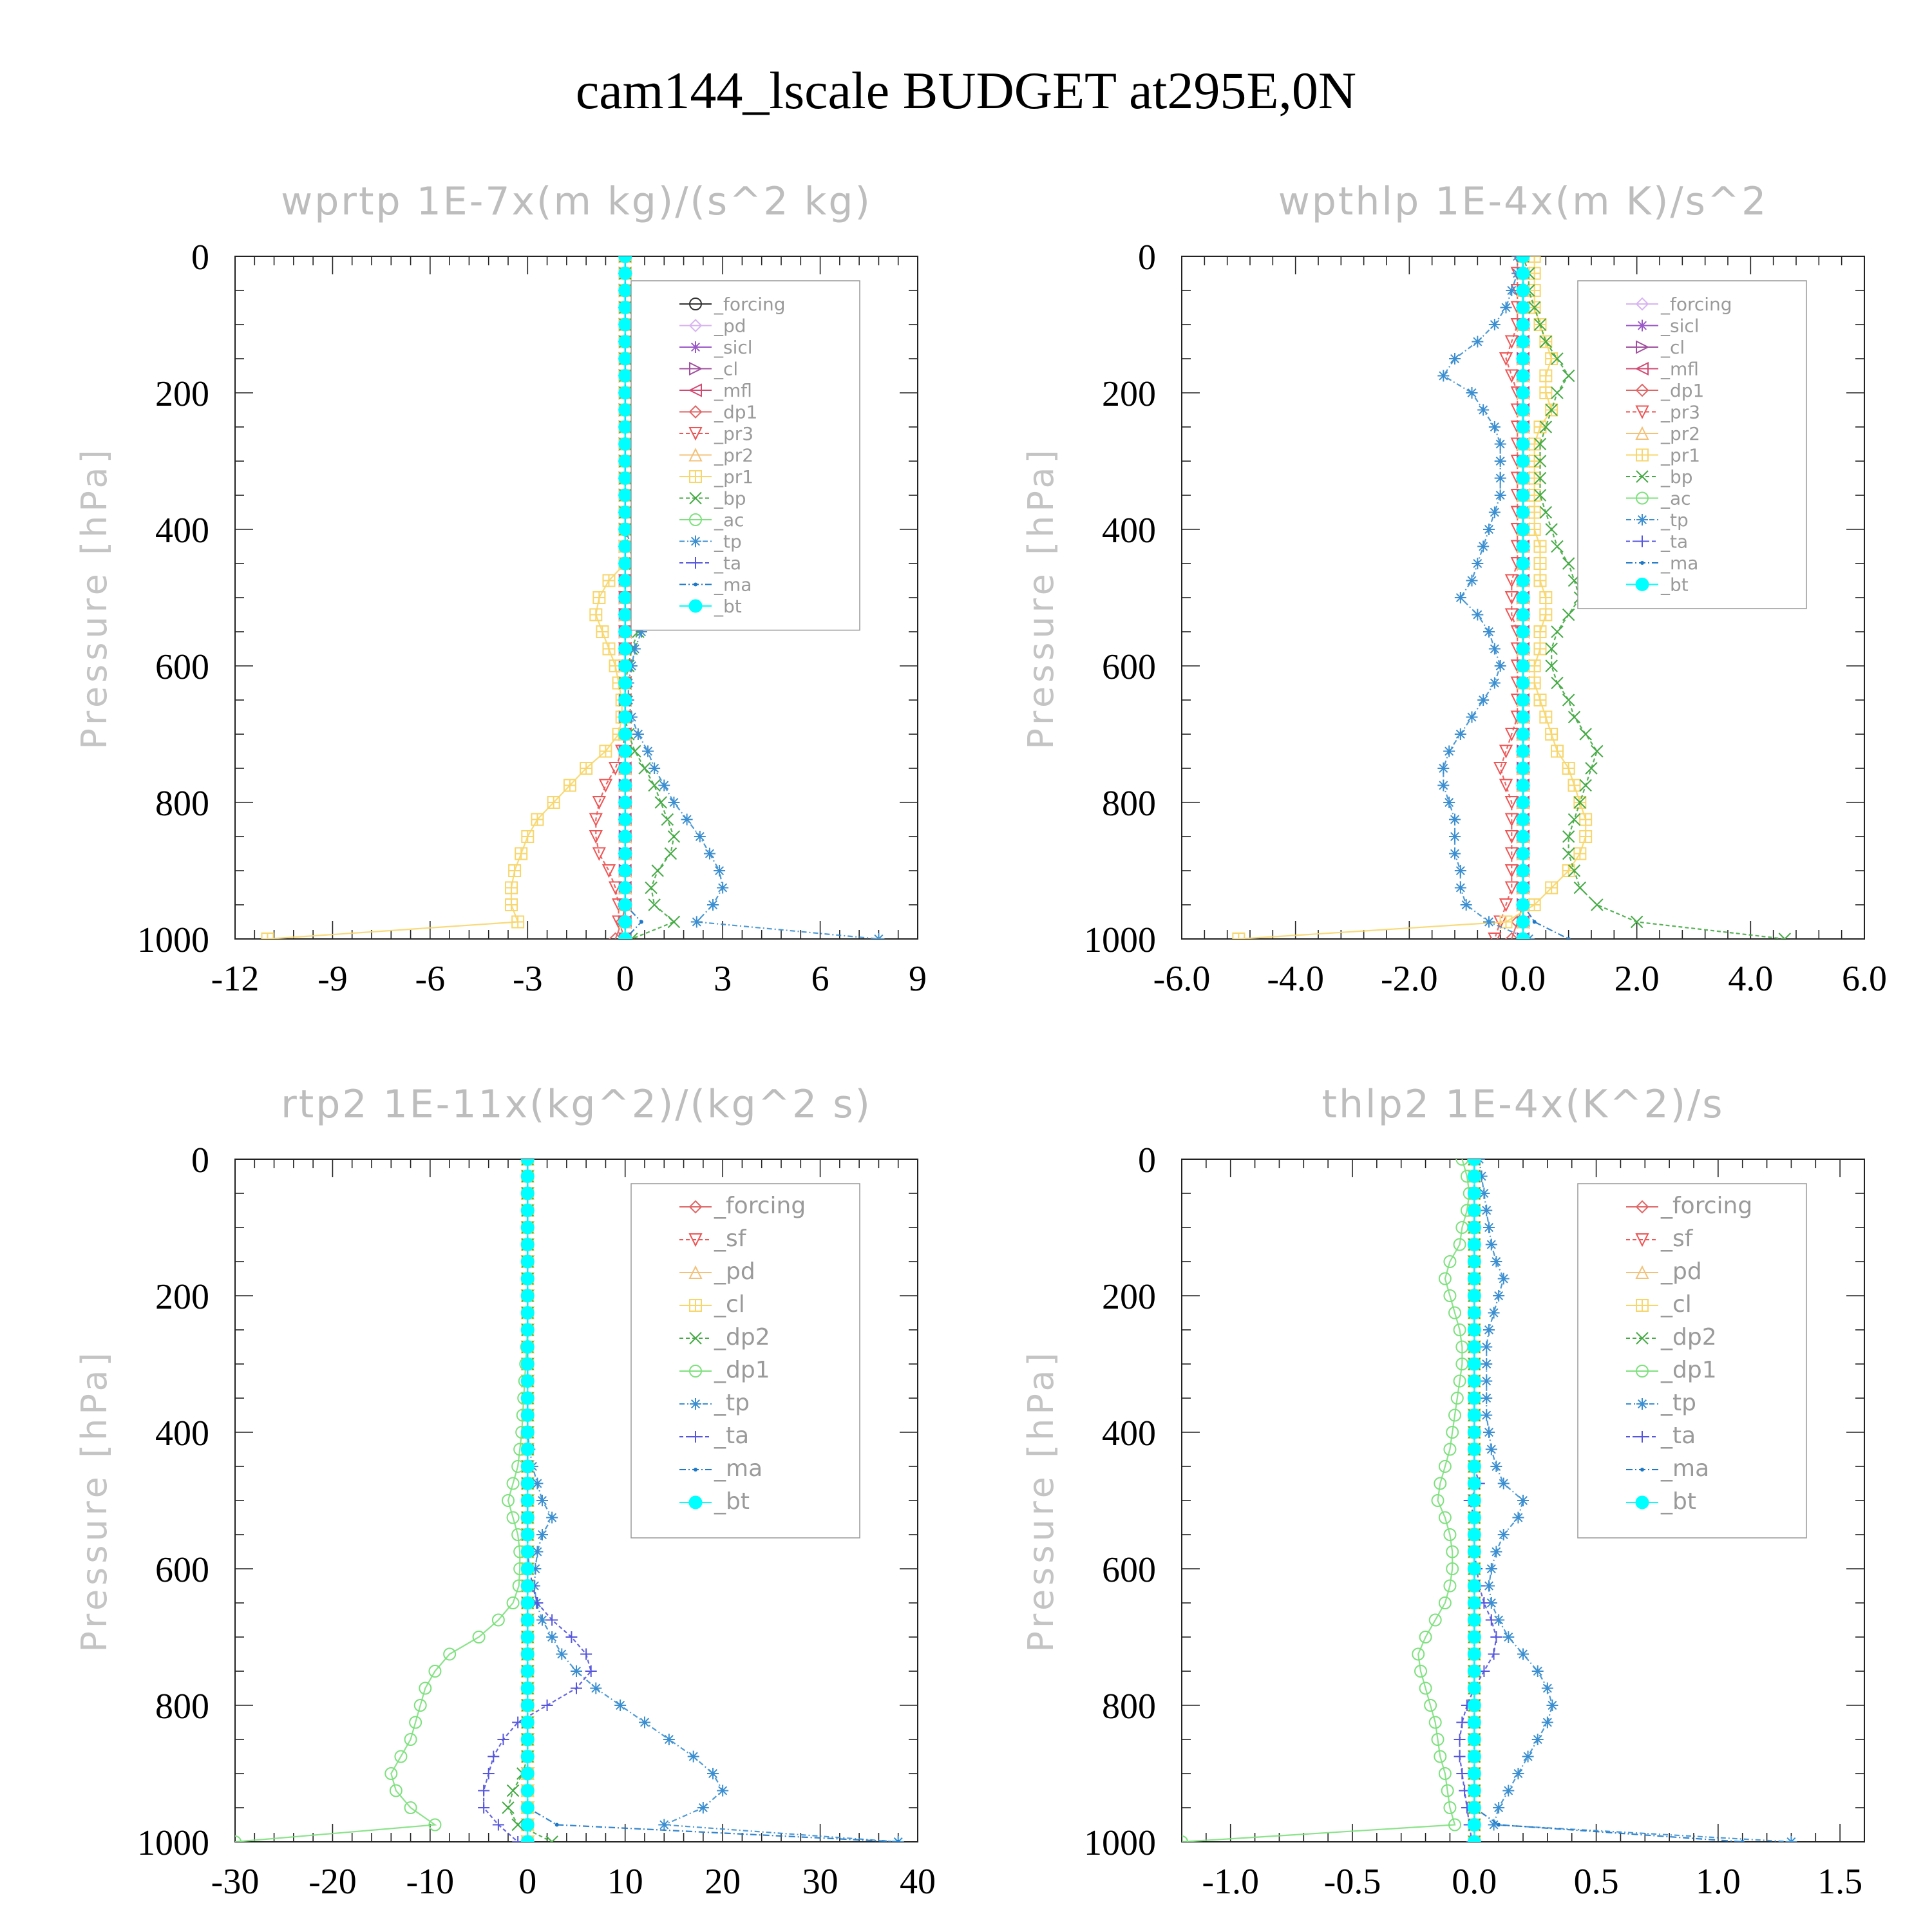 Image resolution: width=1932 pixels, height=1932 pixels. I want to click on x-tick-label: 6, so click(820, 979).